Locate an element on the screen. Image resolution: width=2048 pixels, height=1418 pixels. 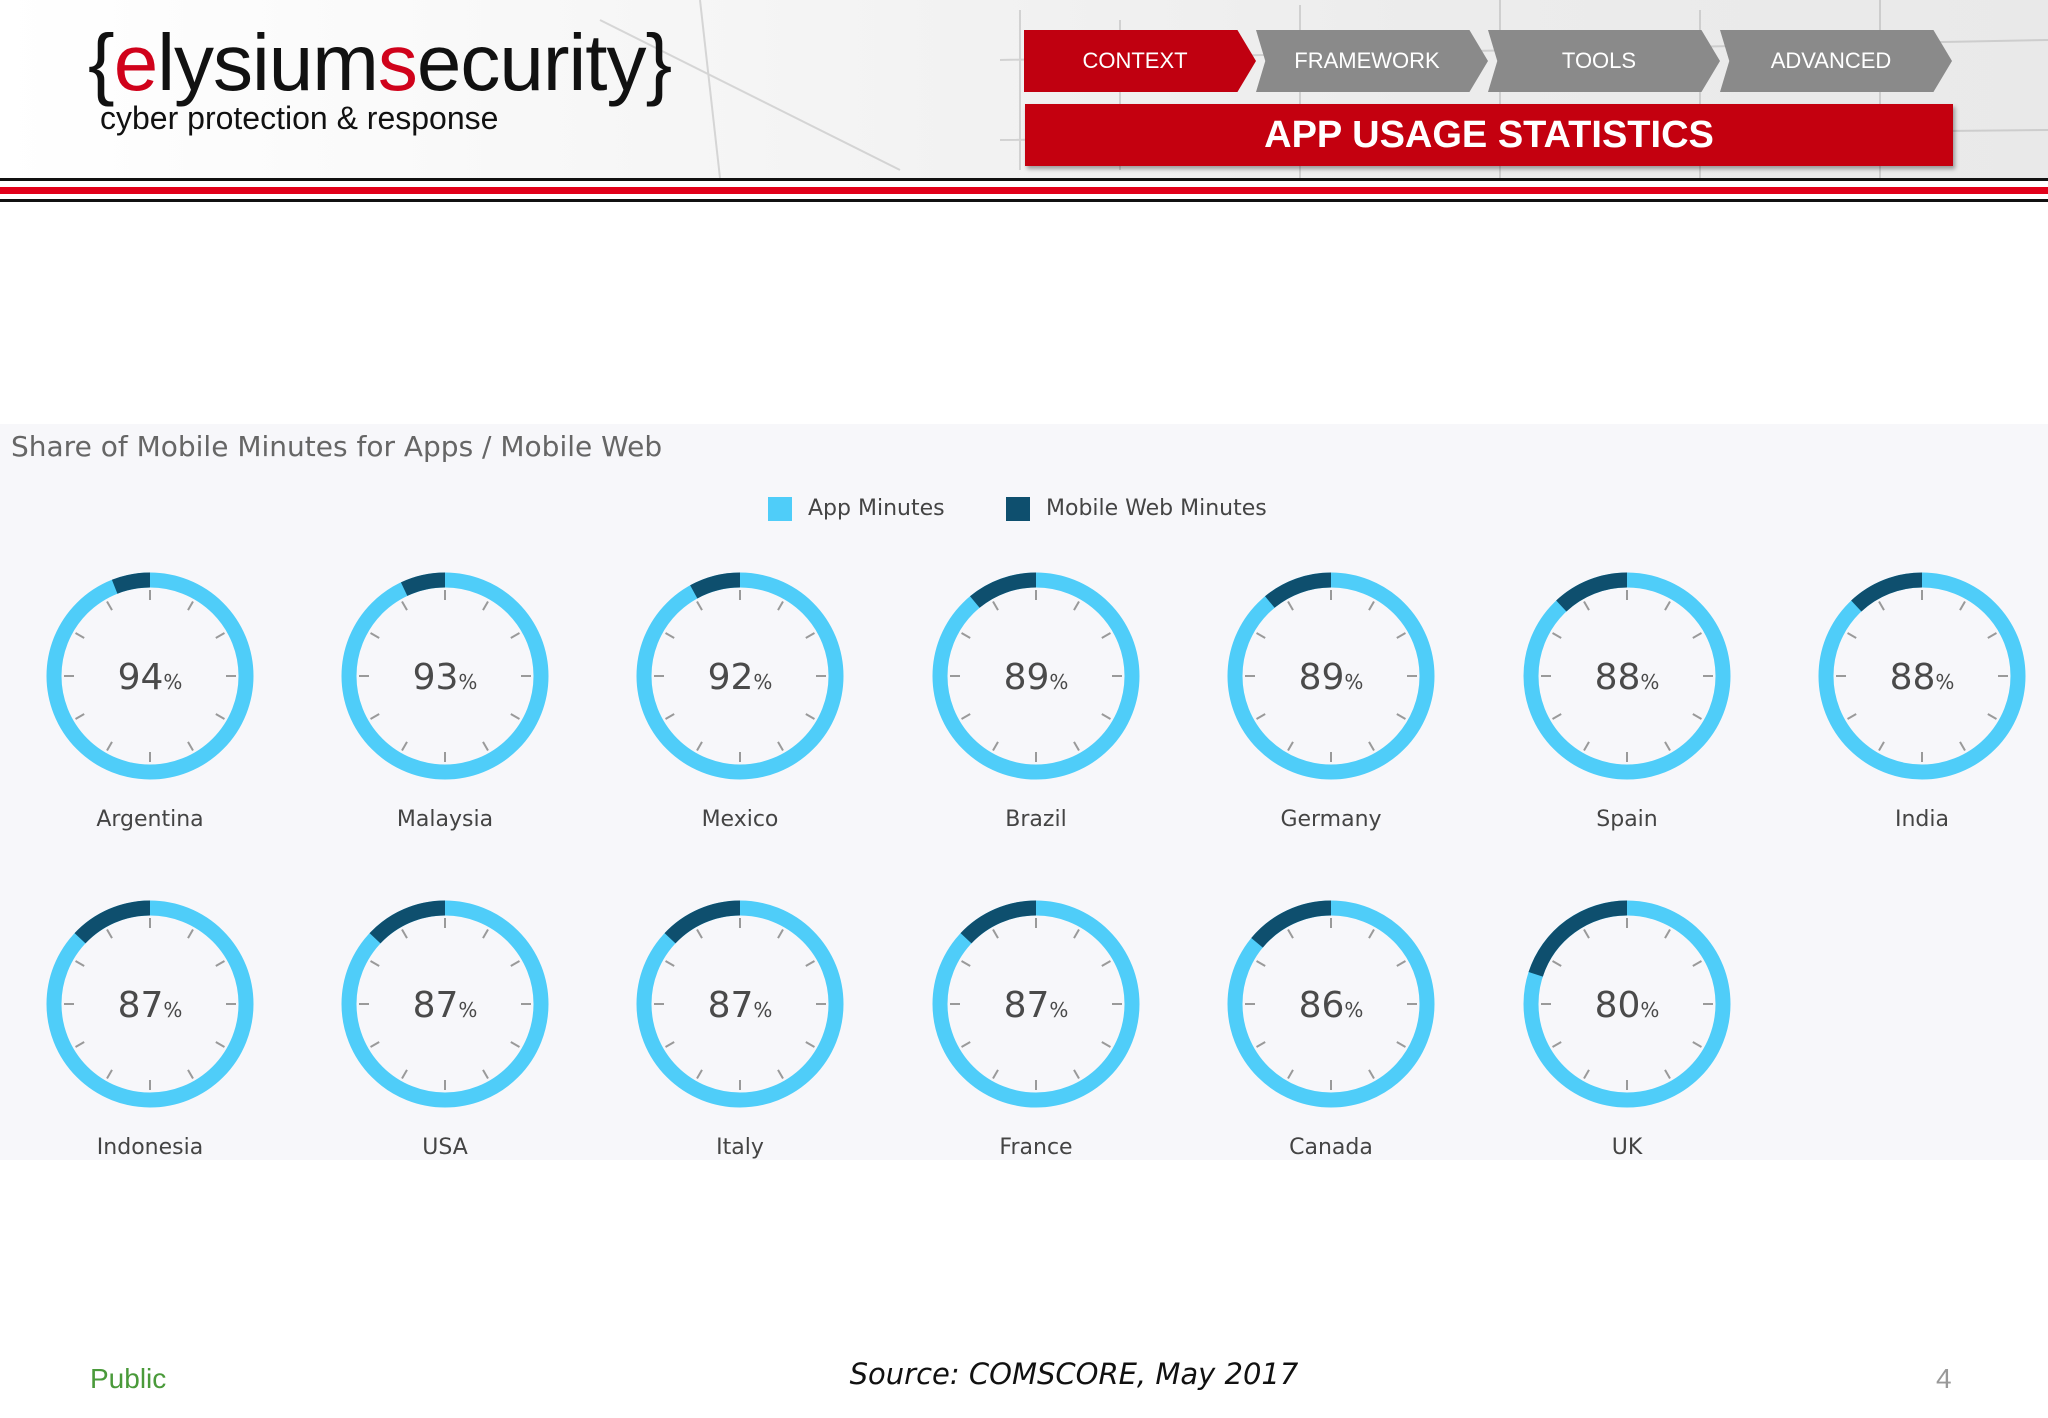
gauge-value-spain: 88% is located at coordinates (1627, 677).